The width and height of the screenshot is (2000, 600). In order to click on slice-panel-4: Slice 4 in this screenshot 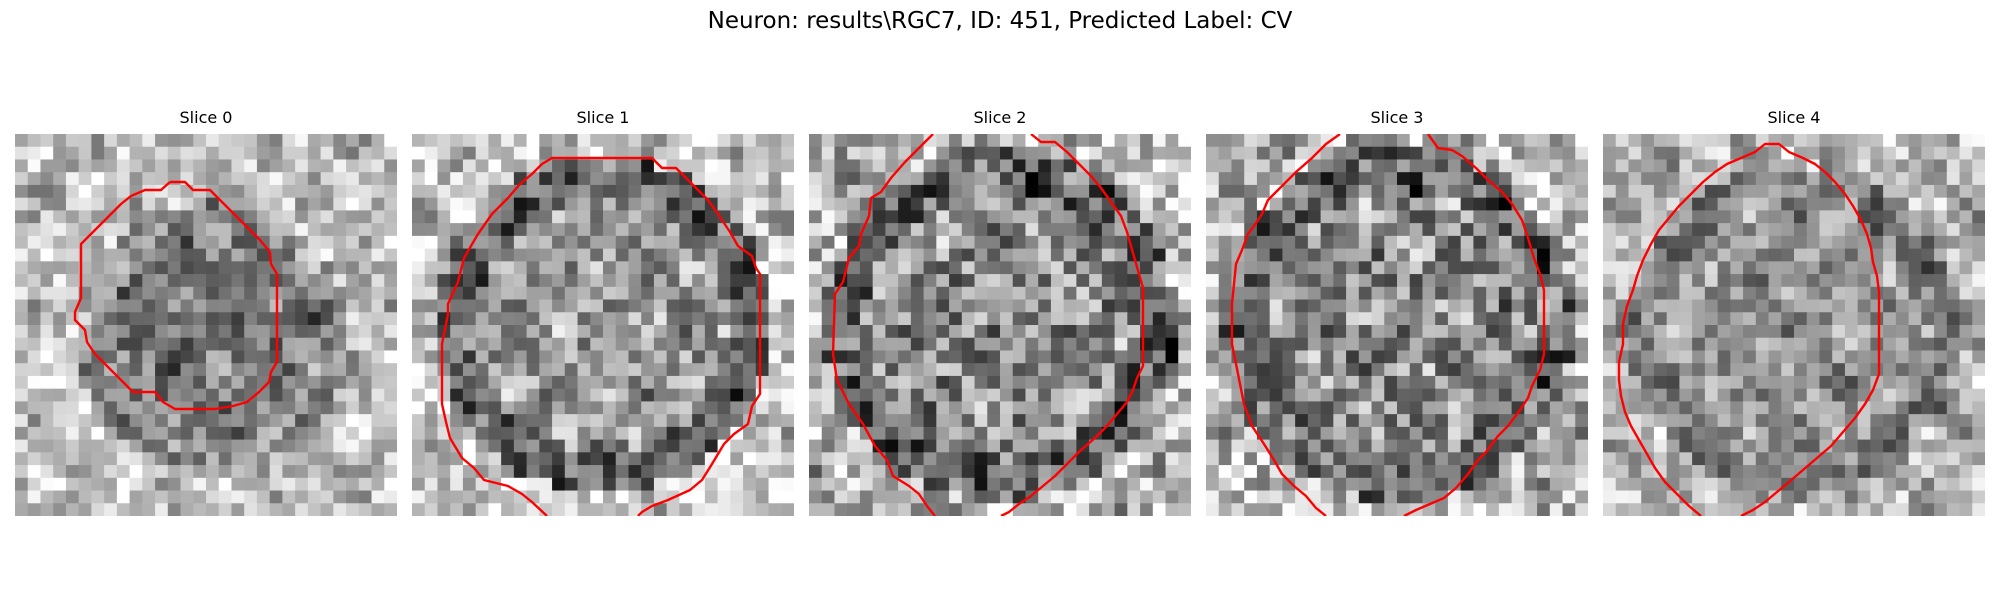, I will do `click(1794, 313)`.